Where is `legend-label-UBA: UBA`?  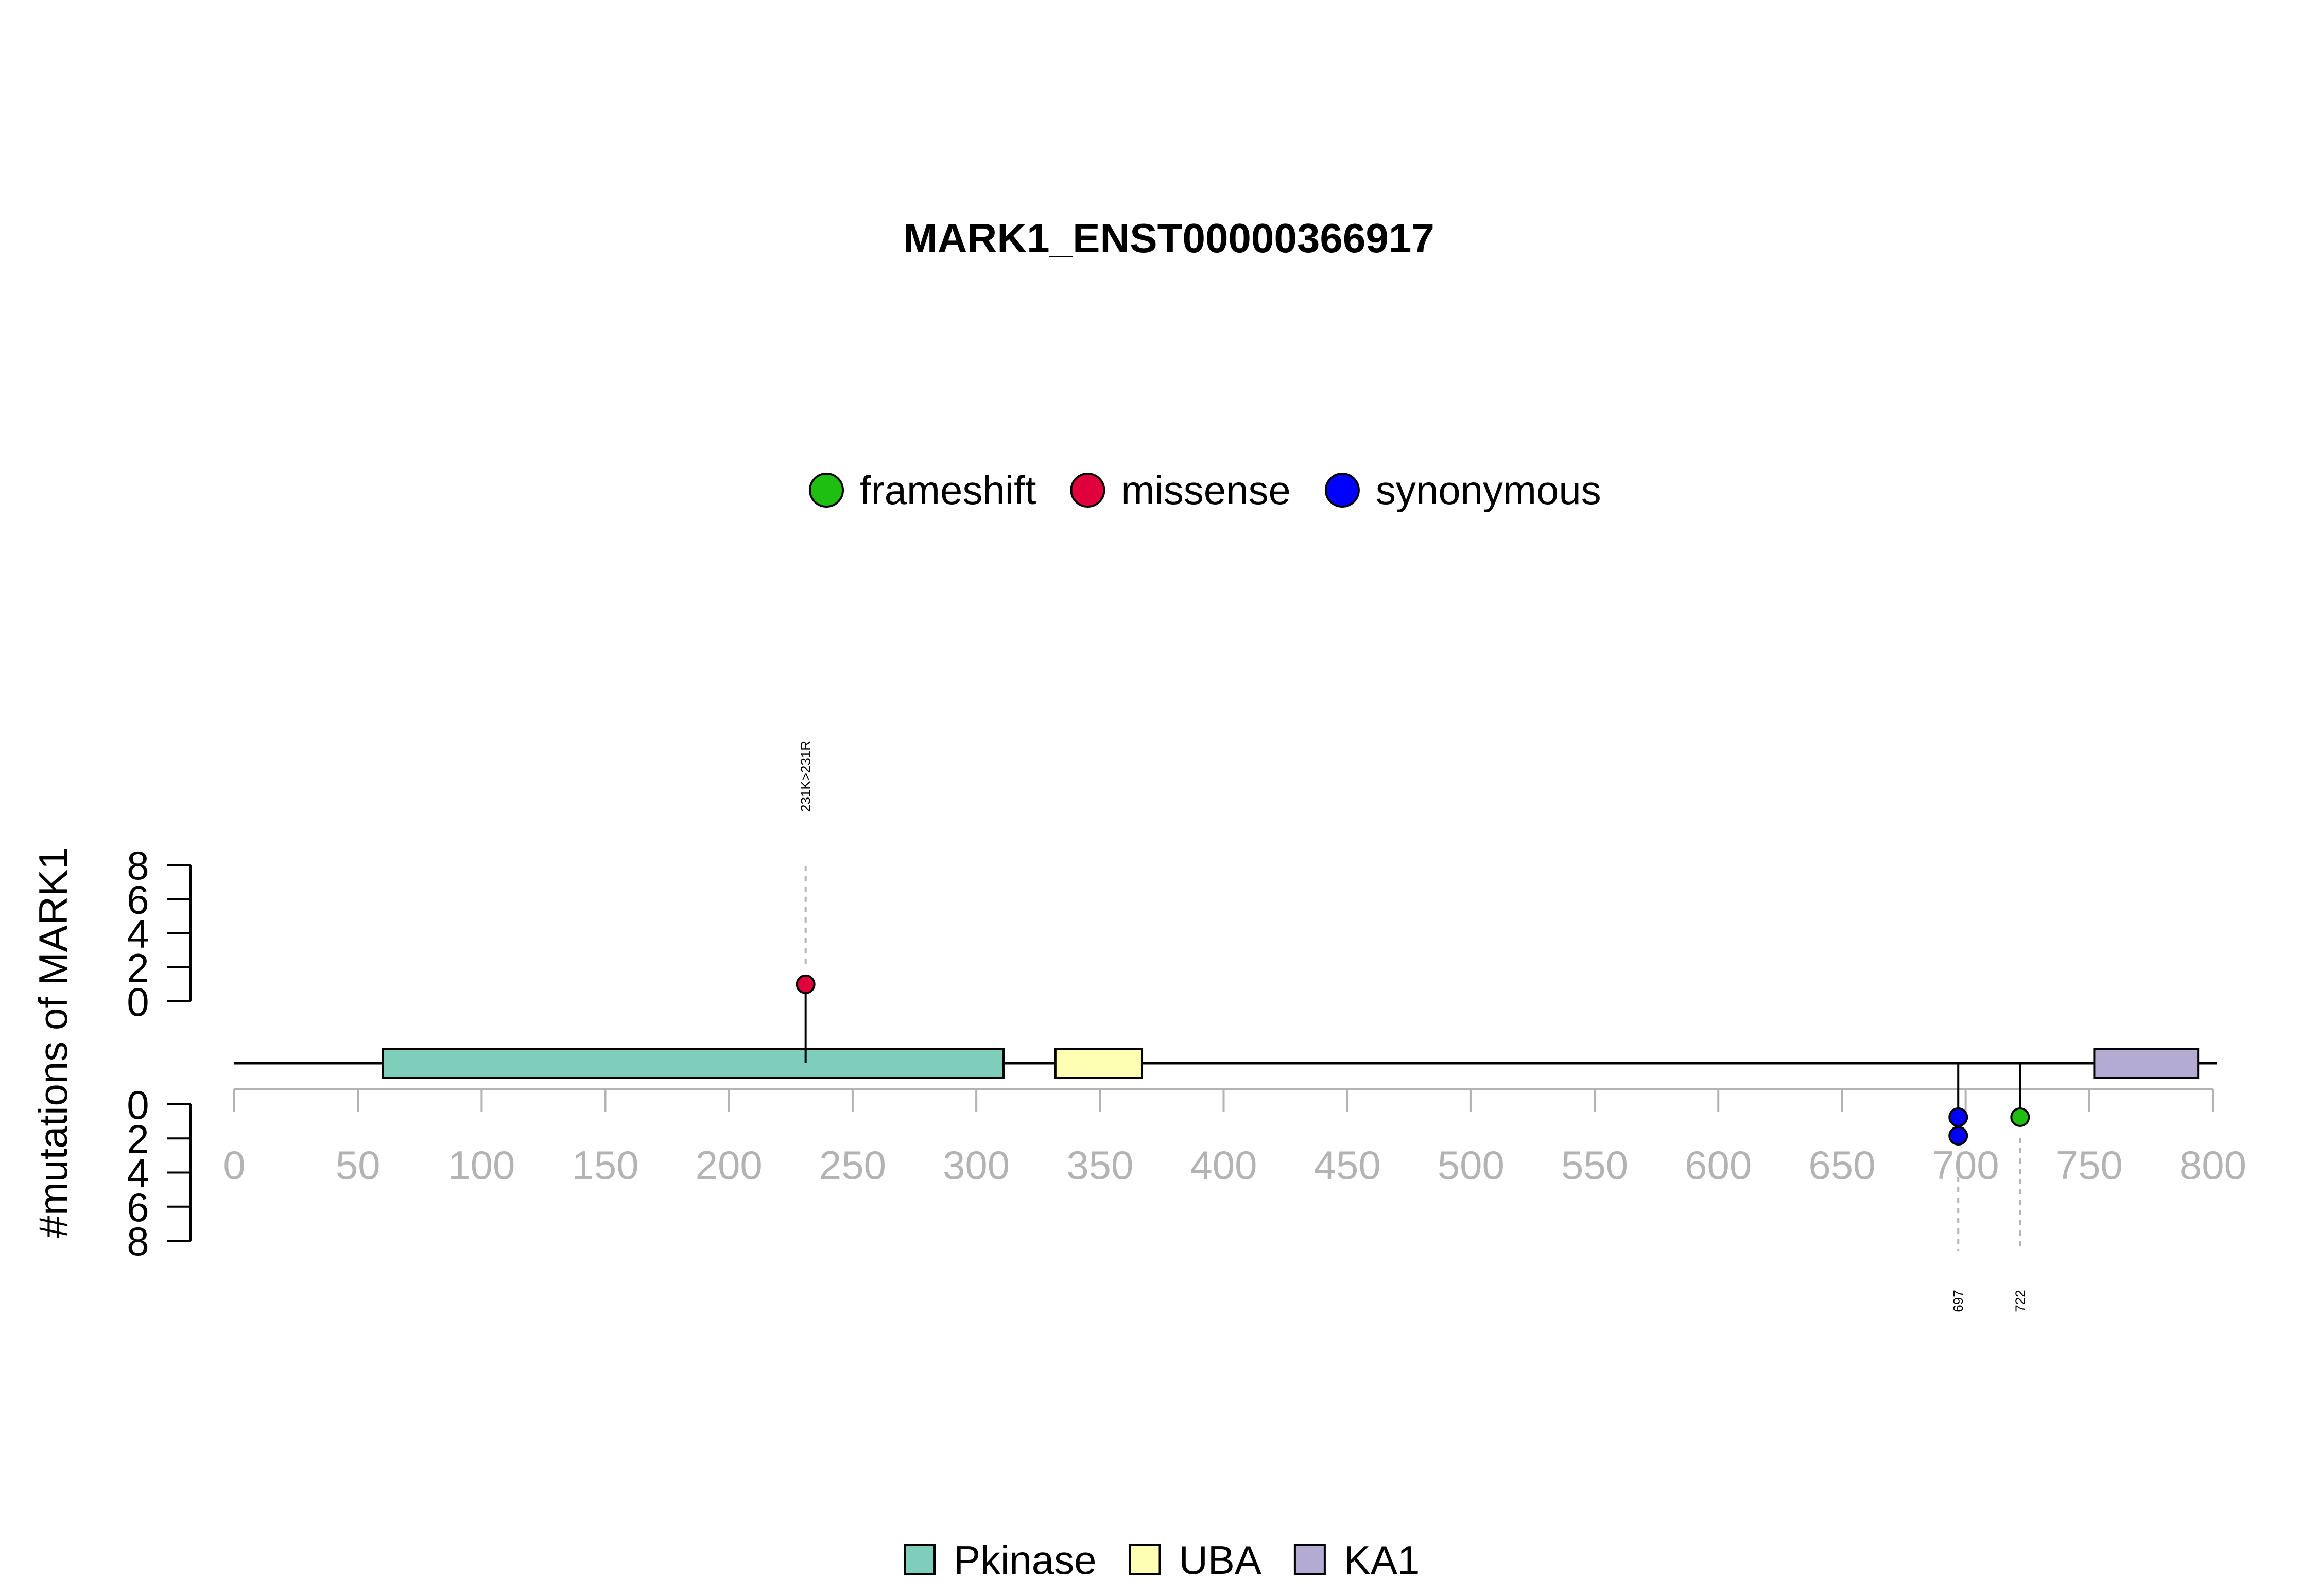
legend-label-UBA: UBA is located at coordinates (1220, 1560).